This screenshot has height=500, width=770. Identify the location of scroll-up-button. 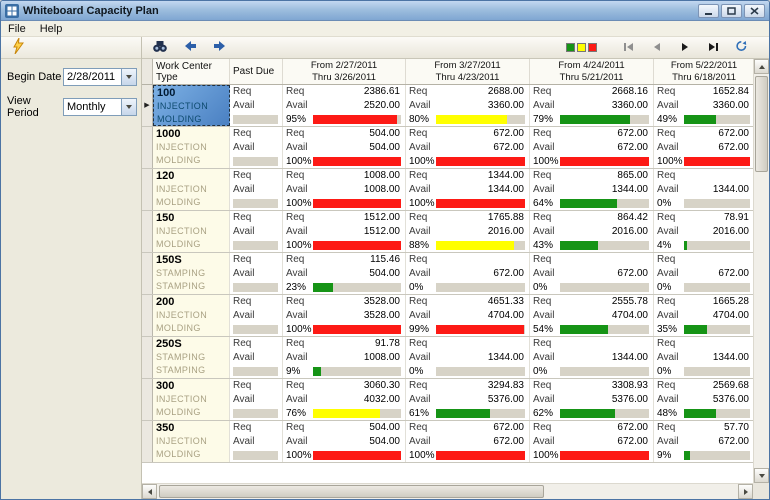
(761, 66).